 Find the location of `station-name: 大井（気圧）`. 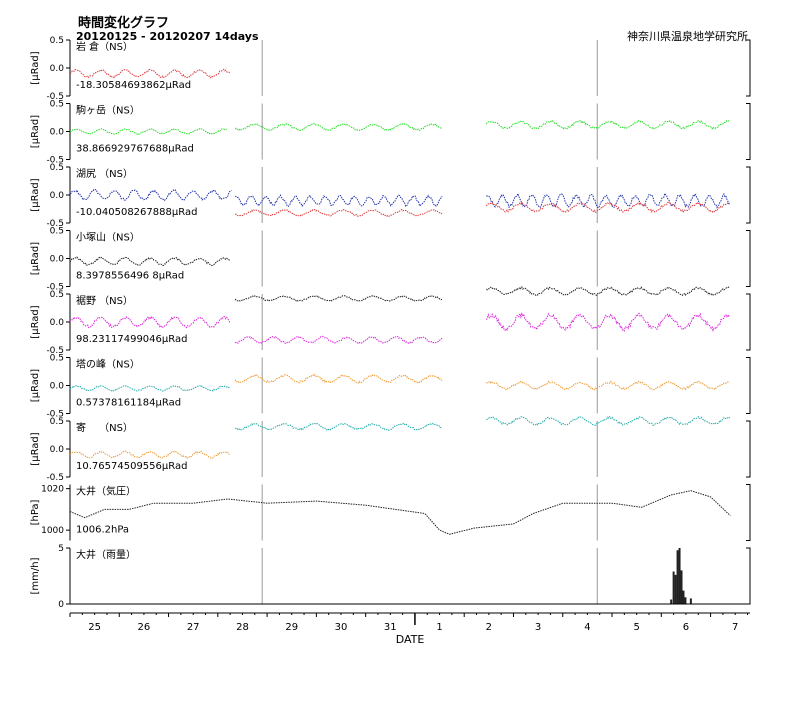

station-name: 大井（気圧） is located at coordinates (106, 491).